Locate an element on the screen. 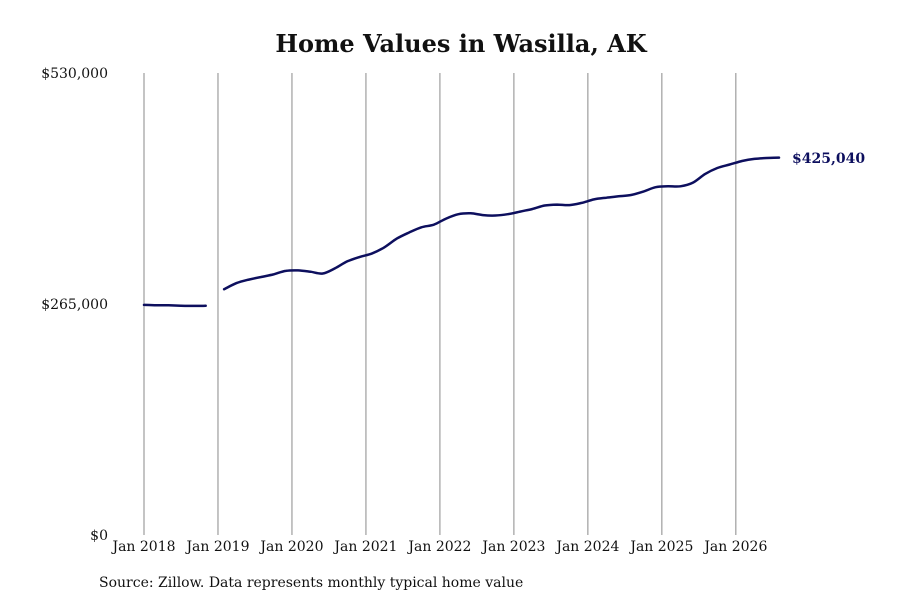 The width and height of the screenshot is (900, 600). x-tick-label: Jan 2018 is located at coordinates (142, 547).